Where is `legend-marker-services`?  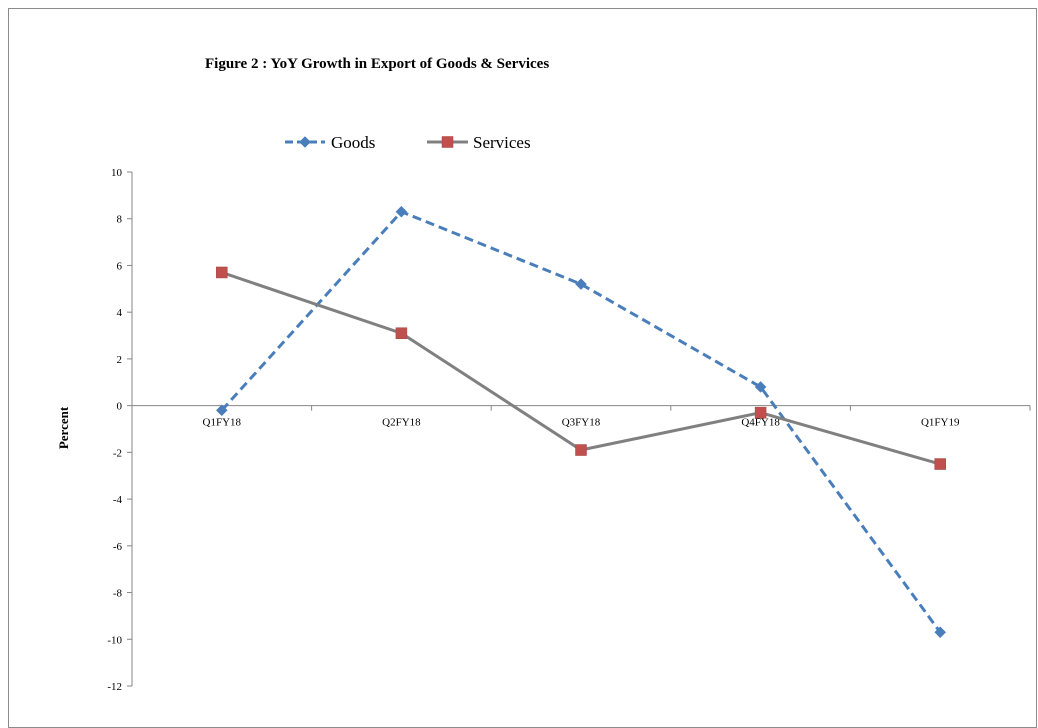
legend-marker-services is located at coordinates (447, 142).